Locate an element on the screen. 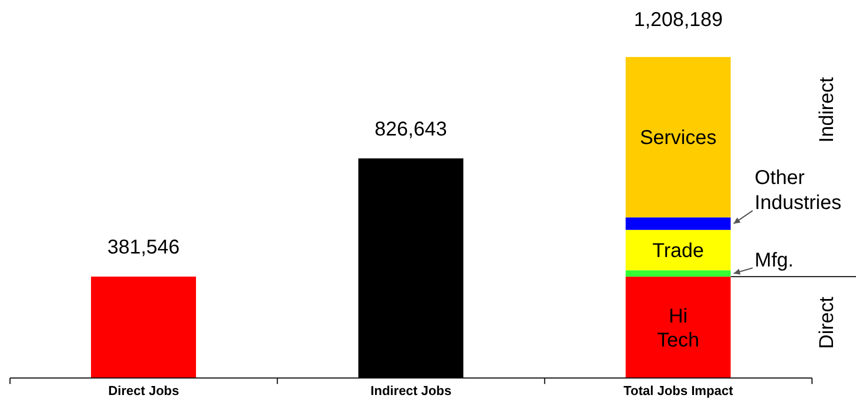 The height and width of the screenshot is (415, 856). series-label: Trade is located at coordinates (678, 251).